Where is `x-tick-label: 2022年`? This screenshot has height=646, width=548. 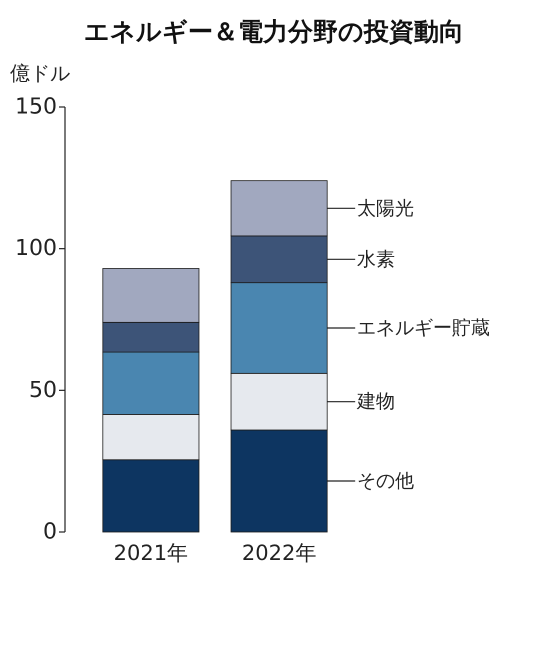
x-tick-label: 2022年 is located at coordinates (279, 553).